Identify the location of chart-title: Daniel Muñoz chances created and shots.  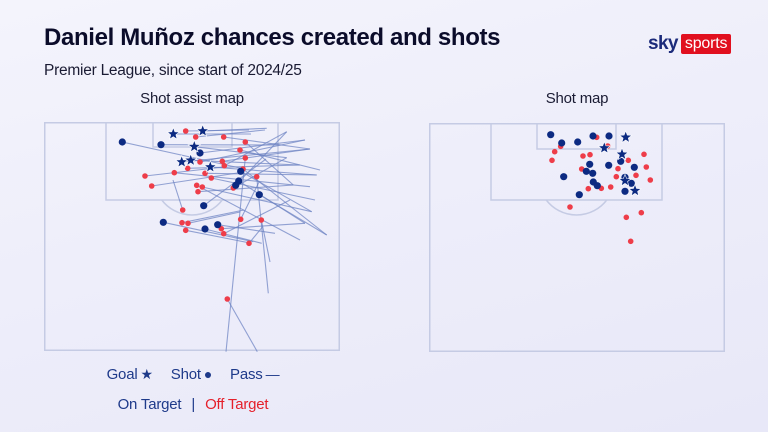
(272, 37).